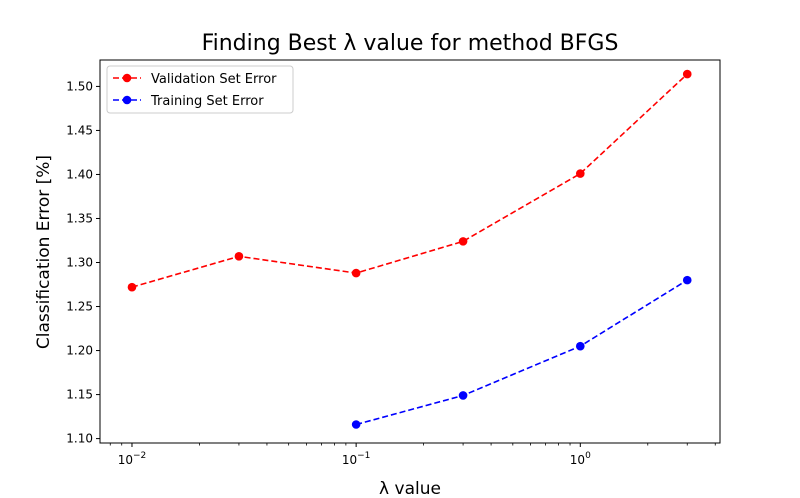  Describe the element at coordinates (79, 86) in the screenshot. I see `y-tick-label: 1.50` at that location.